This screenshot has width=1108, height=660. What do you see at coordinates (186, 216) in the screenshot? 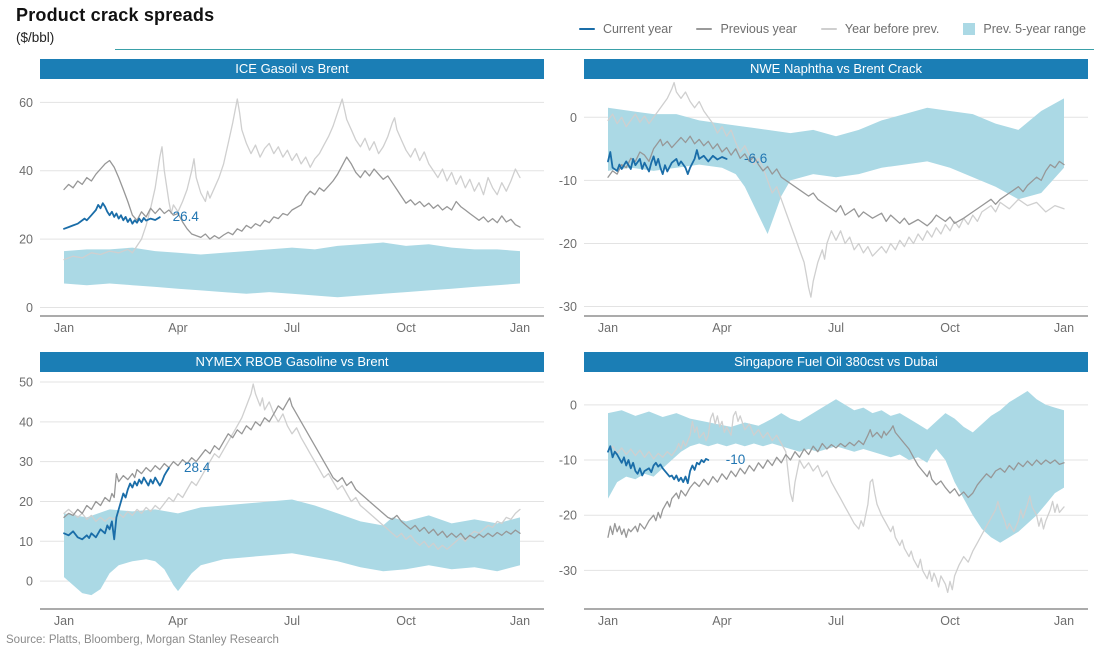
I see `last-value-label: 26.4` at bounding box center [186, 216].